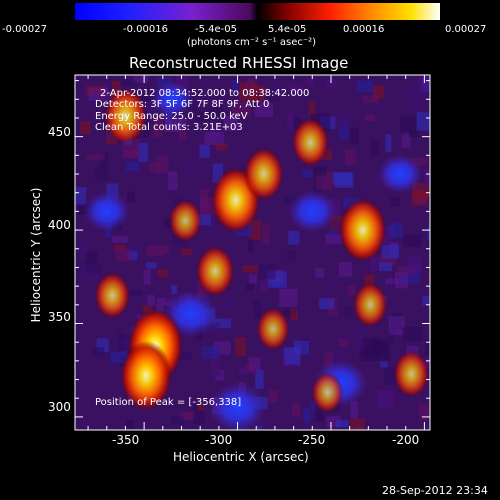 The width and height of the screenshot is (500, 500). What do you see at coordinates (287, 29) in the screenshot?
I see `colorbar-tick-label: 5.4e-05` at bounding box center [287, 29].